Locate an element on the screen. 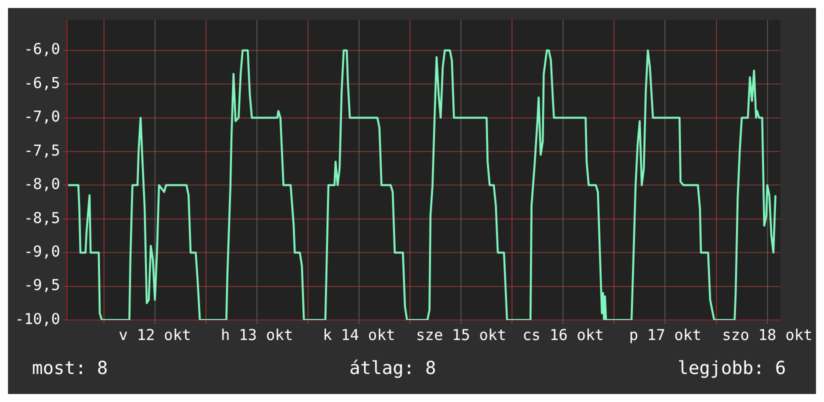  y-tick-label: -8,0 is located at coordinates (42, 184).